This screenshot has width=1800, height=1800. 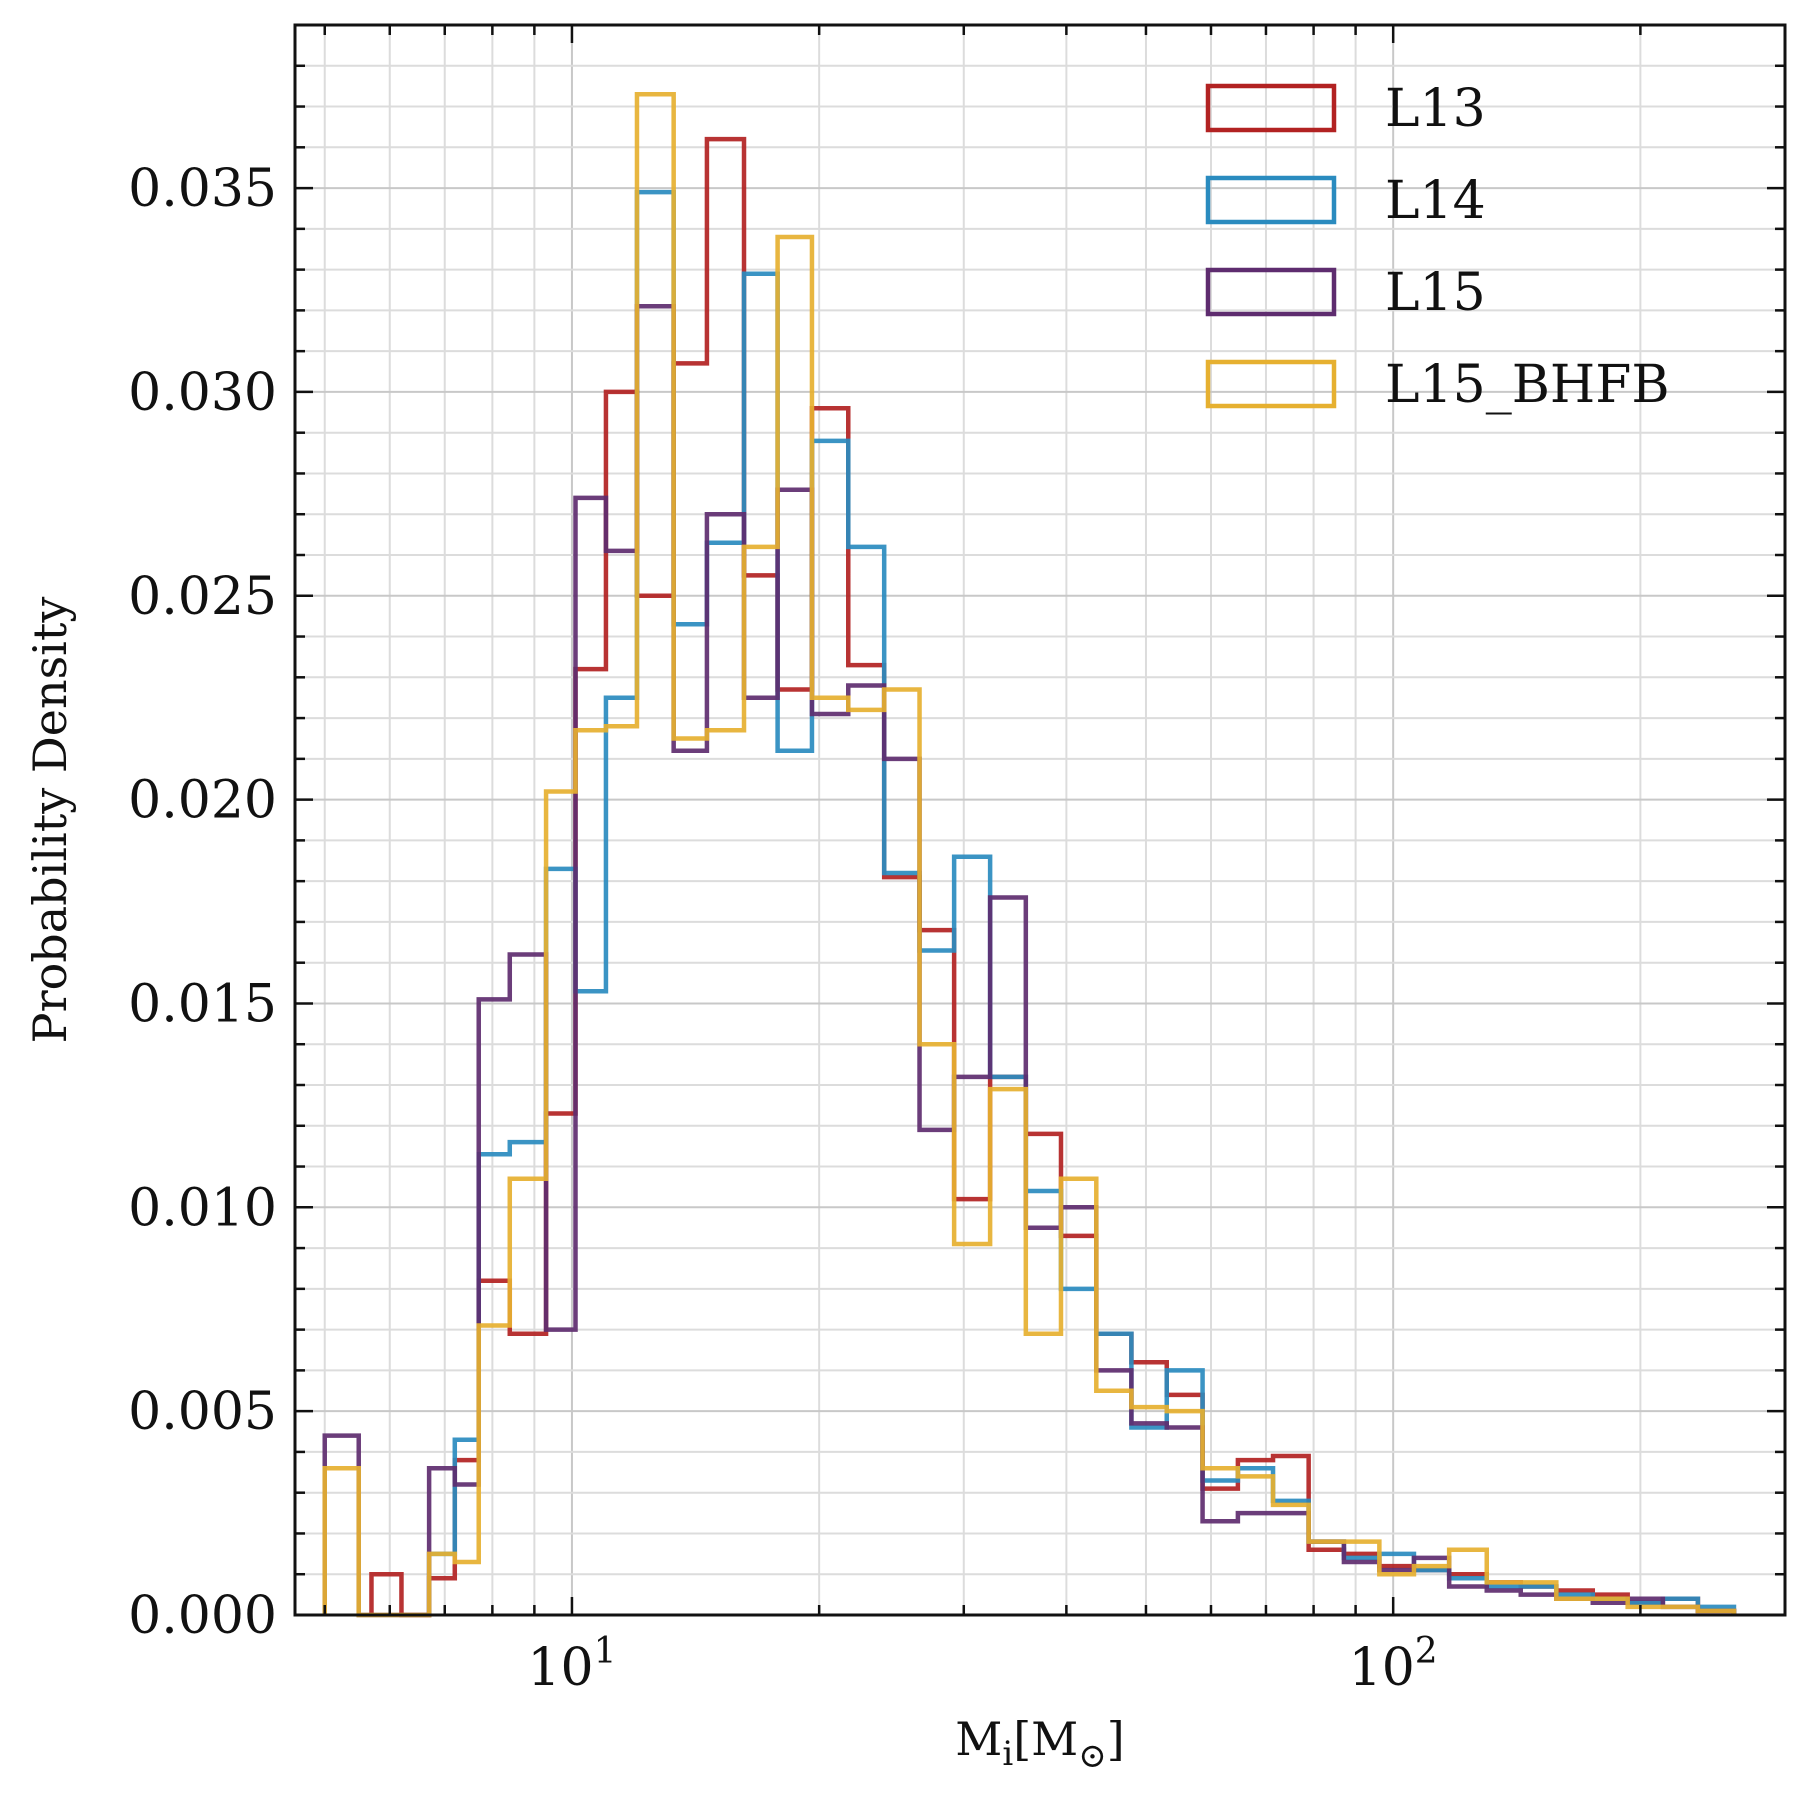 I want to click on y-tick-label: 0.010, so click(x=202, y=1208).